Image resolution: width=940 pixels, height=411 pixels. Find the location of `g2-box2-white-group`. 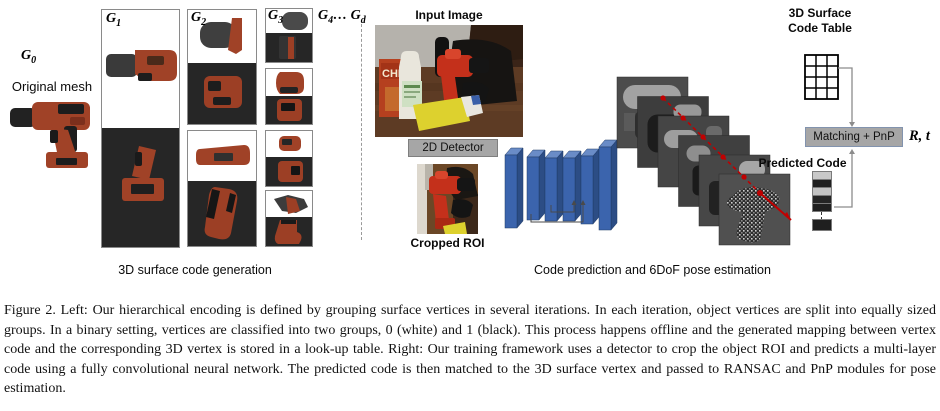

g2-box2-white-group is located at coordinates (222, 156).